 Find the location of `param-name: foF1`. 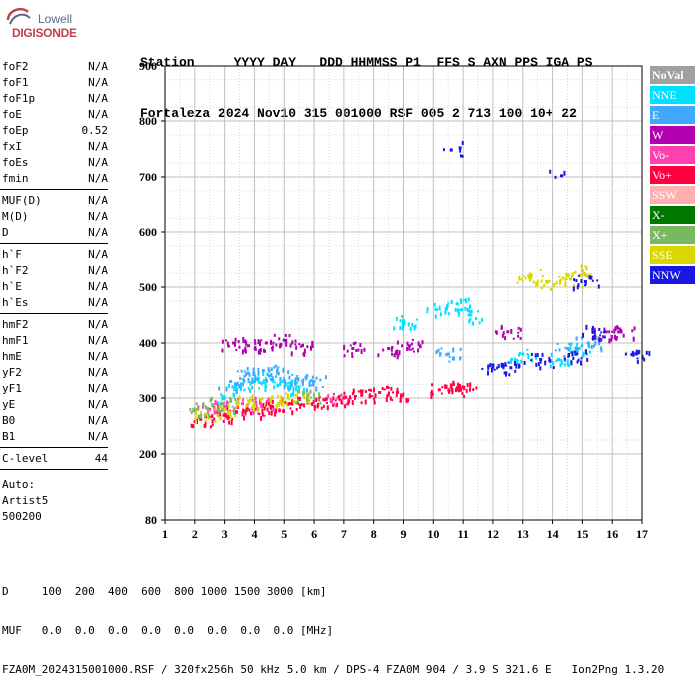

param-name: foF1 is located at coordinates (15, 82).